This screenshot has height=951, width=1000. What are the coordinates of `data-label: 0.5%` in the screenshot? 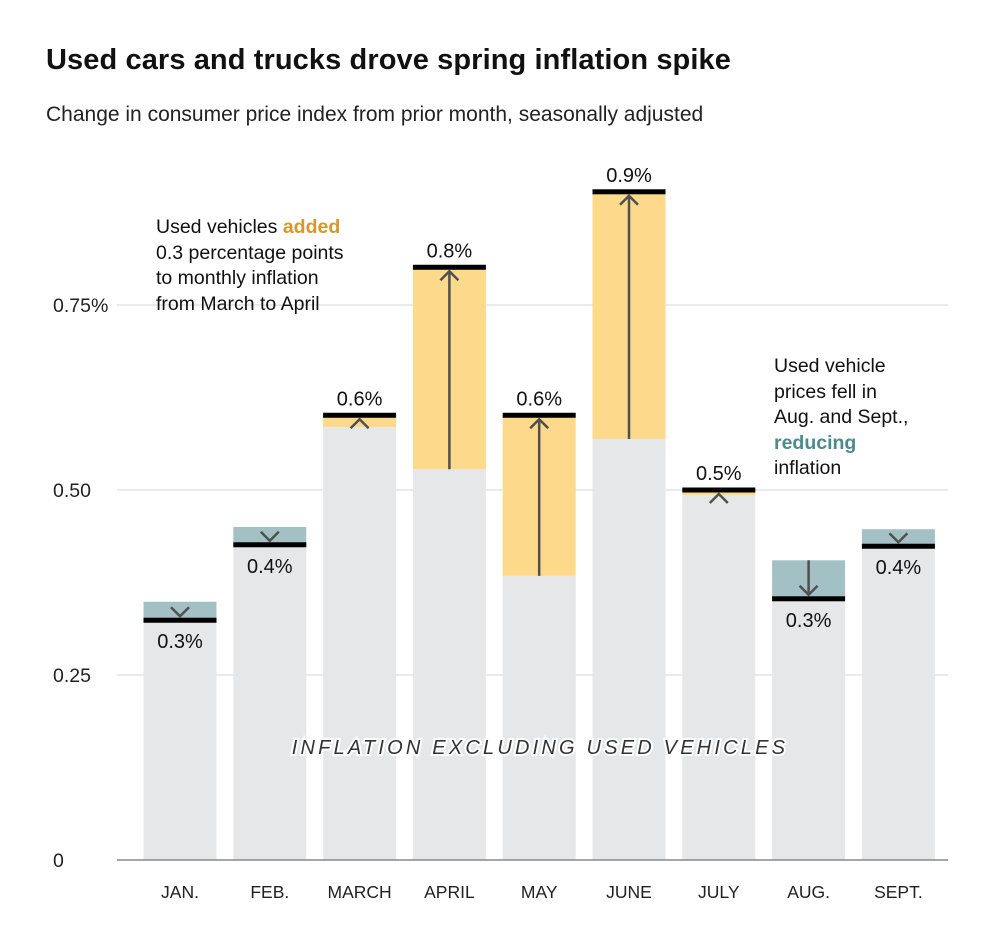 It's located at (719, 474).